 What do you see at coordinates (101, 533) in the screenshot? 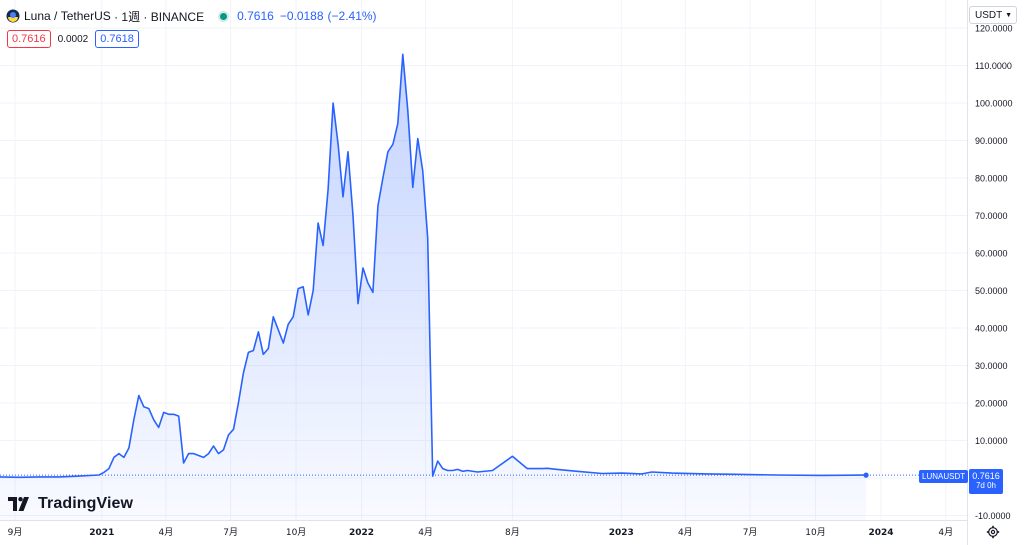
I see `time-axis-label: 2021` at bounding box center [101, 533].